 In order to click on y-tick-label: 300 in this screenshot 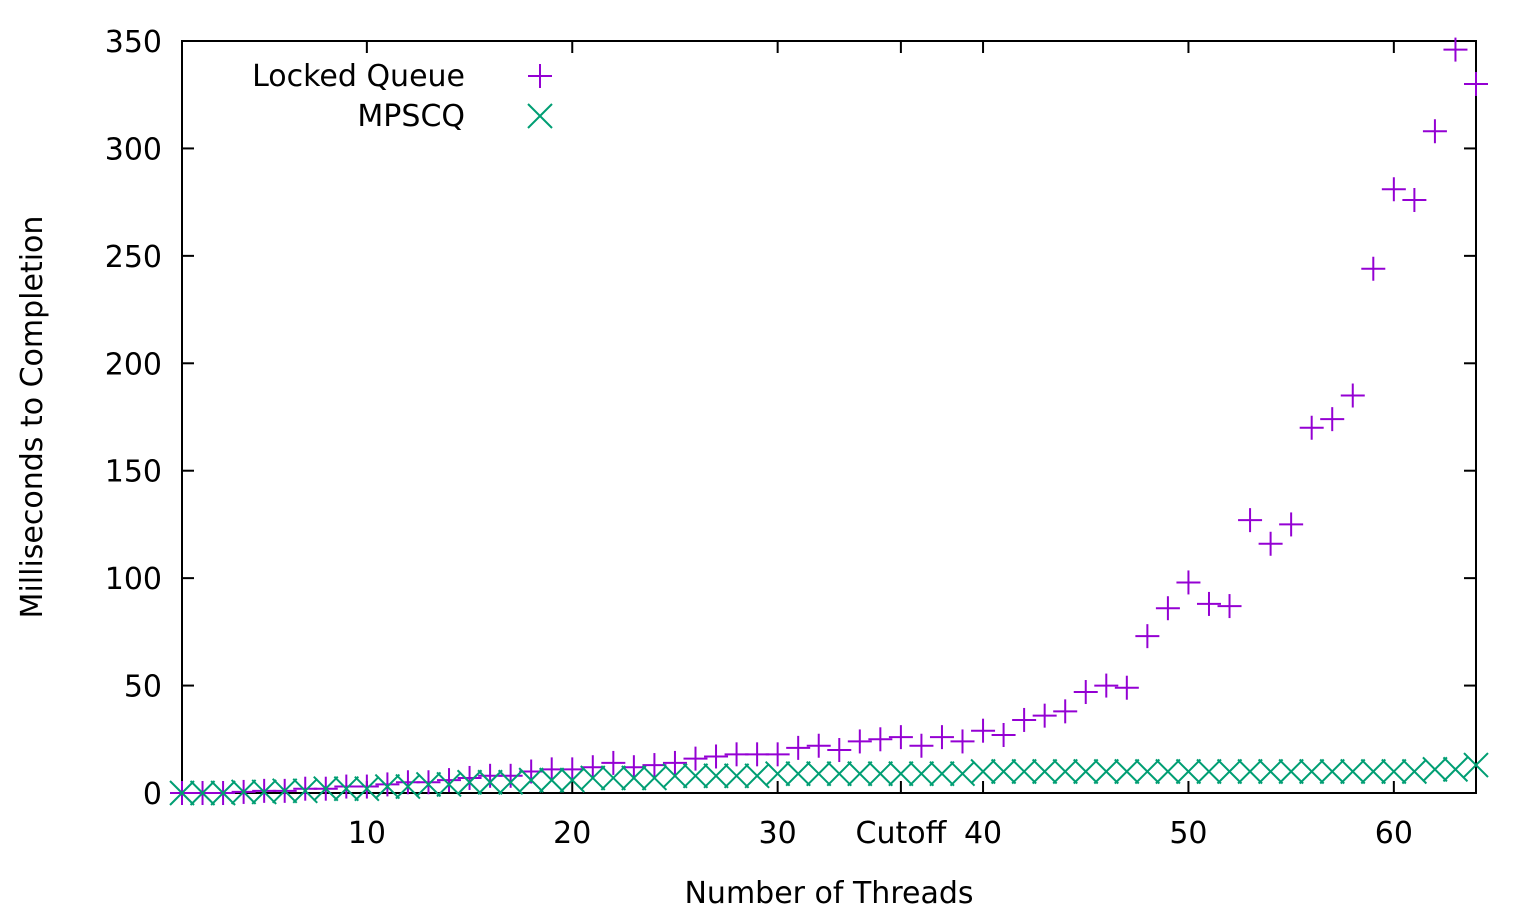, I will do `click(133, 149)`.